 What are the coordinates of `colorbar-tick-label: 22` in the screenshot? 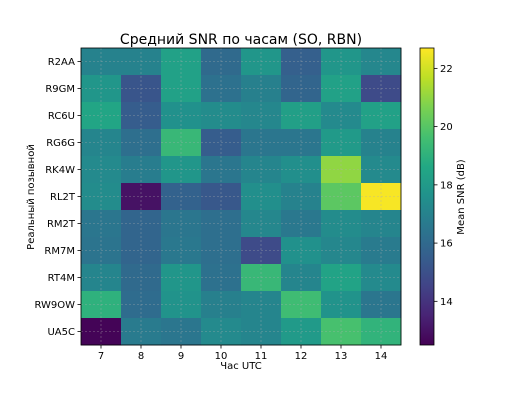 It's located at (446, 69).